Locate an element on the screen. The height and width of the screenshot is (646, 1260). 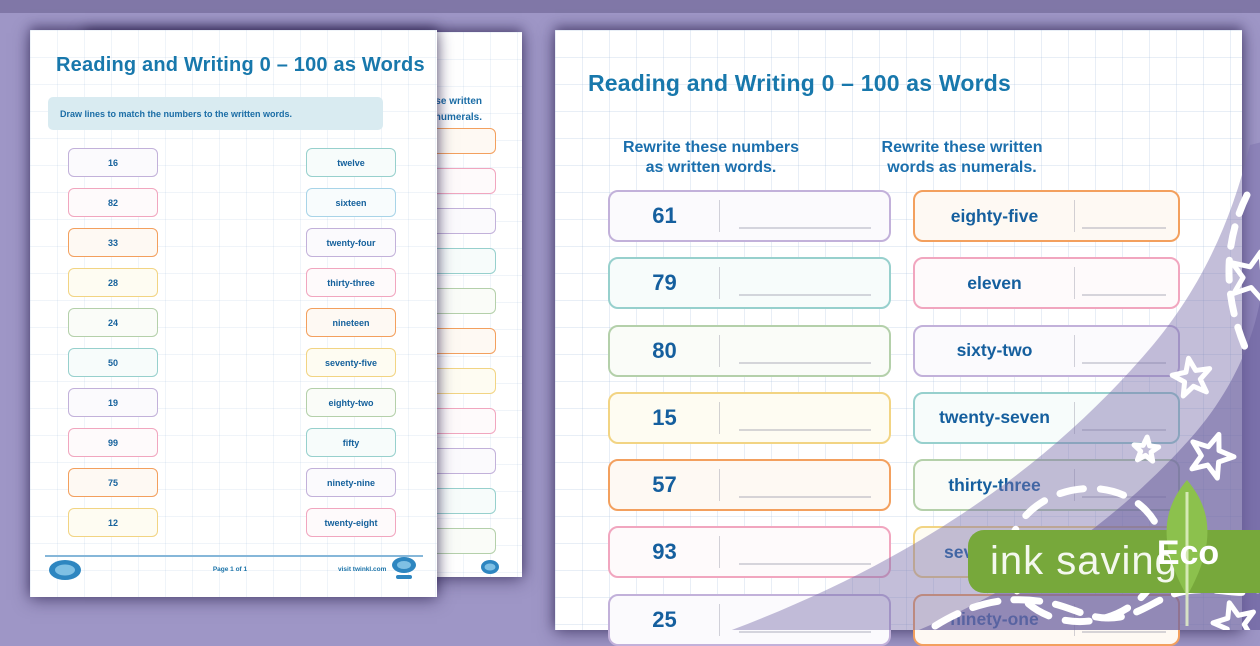
number-rewrite-box: 57 is located at coordinates (749, 485).